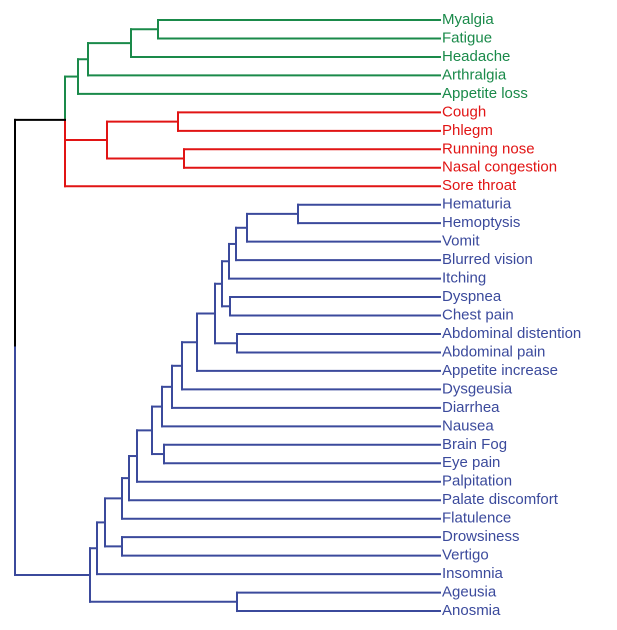  I want to click on leaf-label: Palate discomfort, so click(500, 499).